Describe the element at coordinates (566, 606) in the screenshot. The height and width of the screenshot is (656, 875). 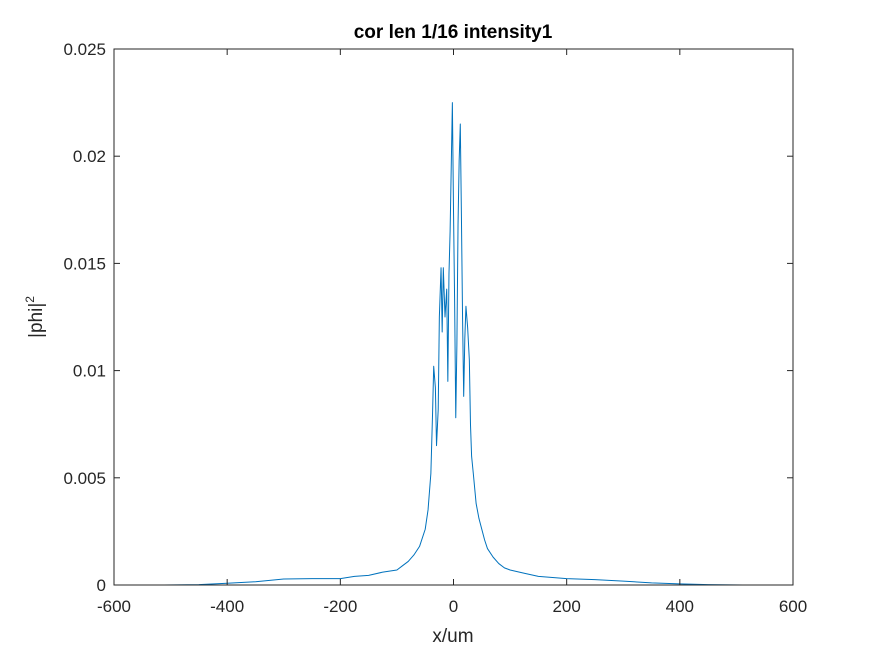
I see `x-tick-label: 200` at that location.